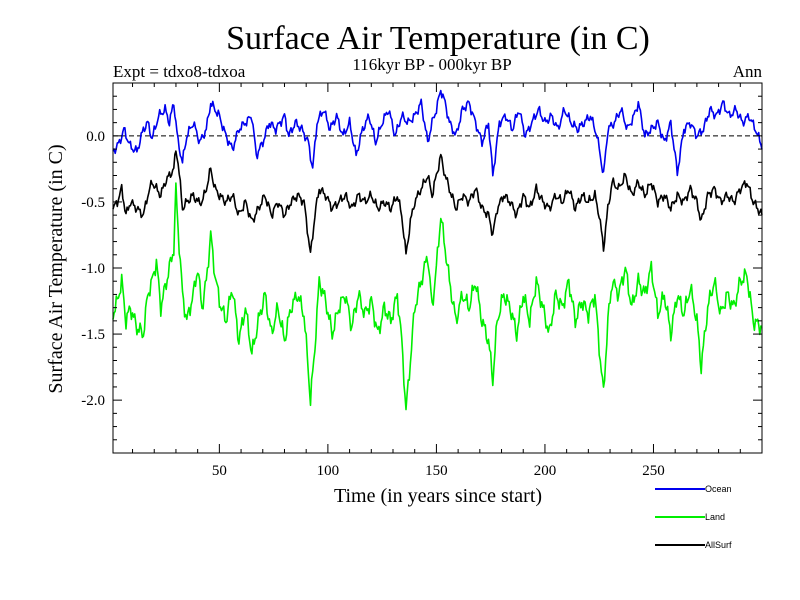 This screenshot has width=800, height=600. Describe the element at coordinates (93, 401) in the screenshot. I see `y-tick-label-4: -2.0` at that location.